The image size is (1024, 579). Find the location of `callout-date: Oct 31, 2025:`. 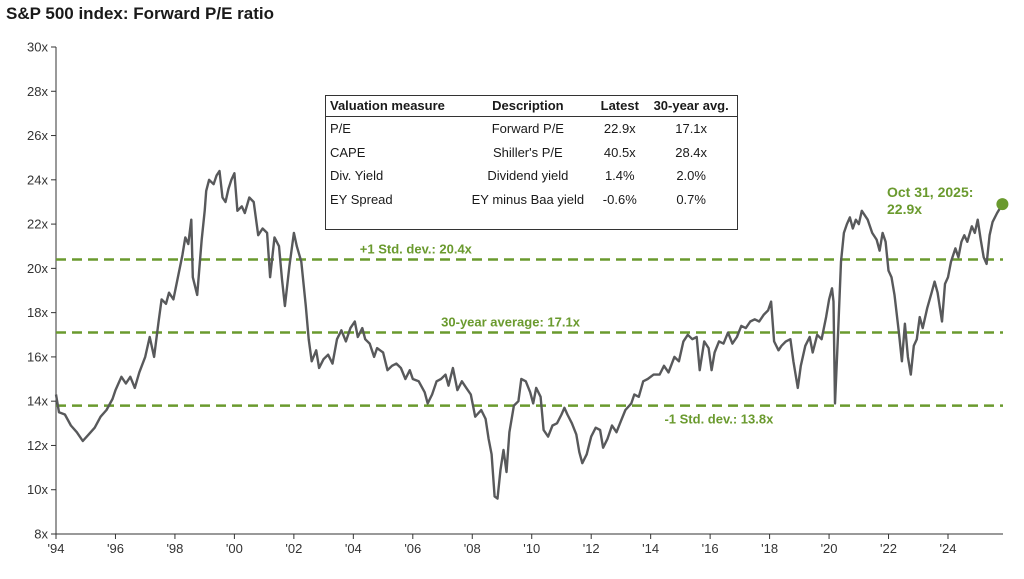

callout-date: Oct 31, 2025: is located at coordinates (930, 192).